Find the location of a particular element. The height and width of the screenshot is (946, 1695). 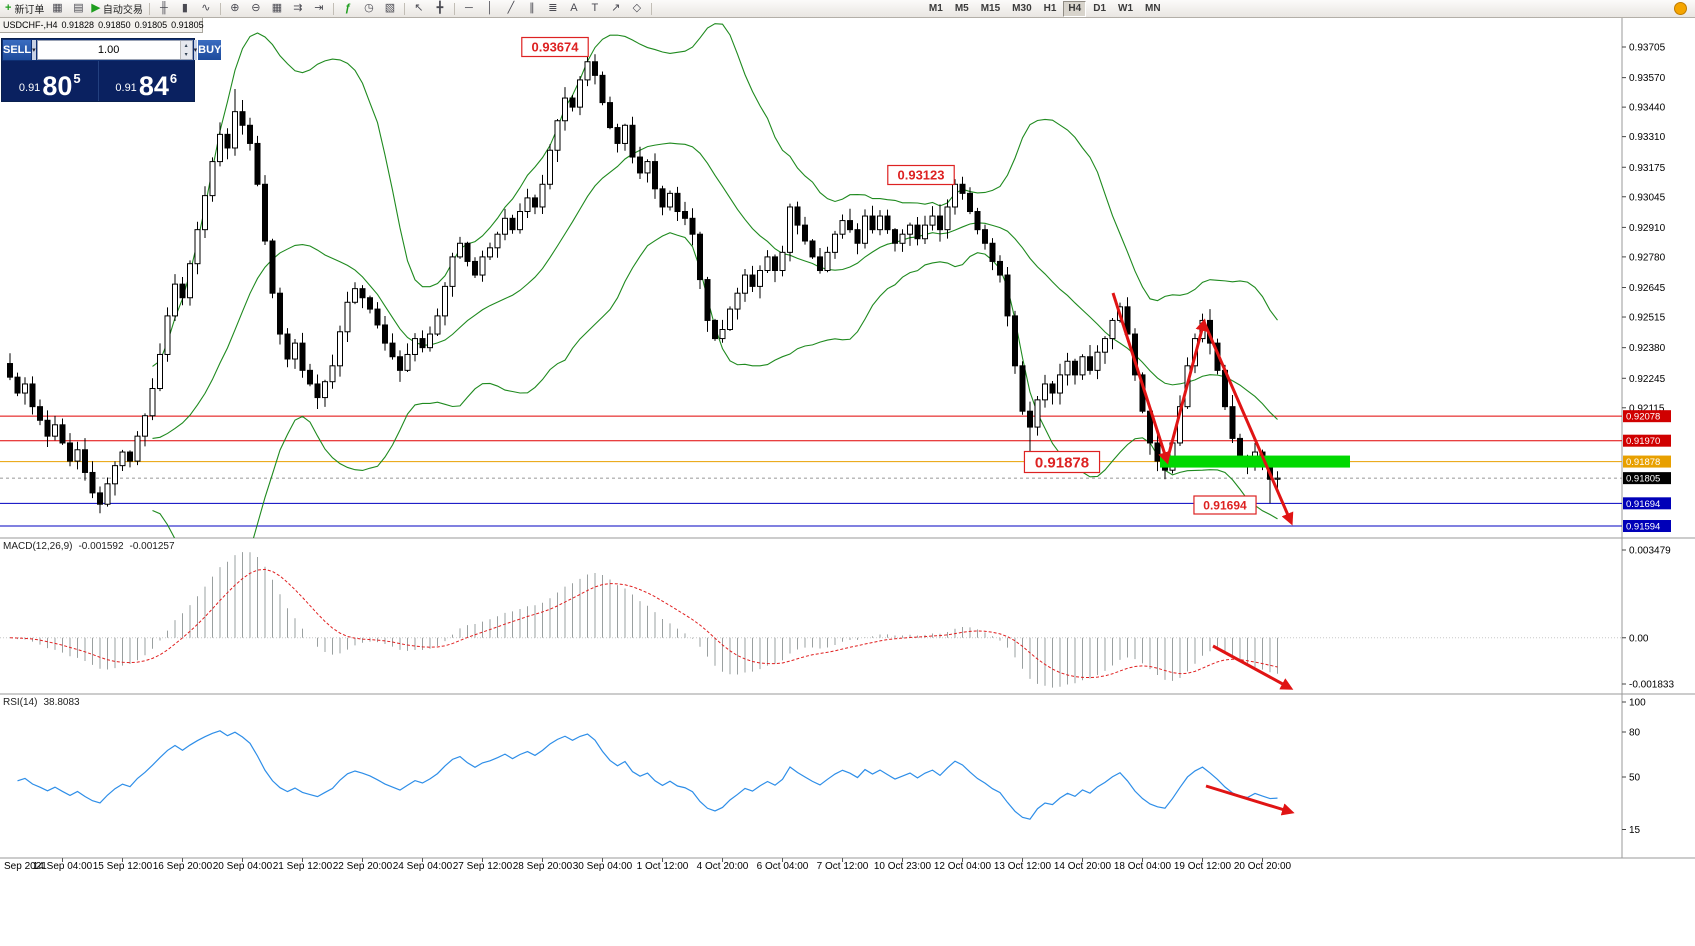

time-axis-label: 10 Oct 23:00 is located at coordinates (903, 866).